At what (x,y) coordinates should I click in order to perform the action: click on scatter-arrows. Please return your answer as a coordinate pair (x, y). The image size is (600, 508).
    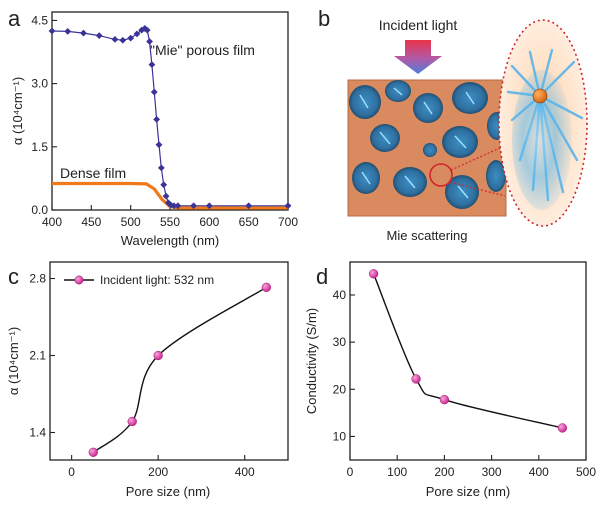
    Looking at the image, I should click on (417, 143).